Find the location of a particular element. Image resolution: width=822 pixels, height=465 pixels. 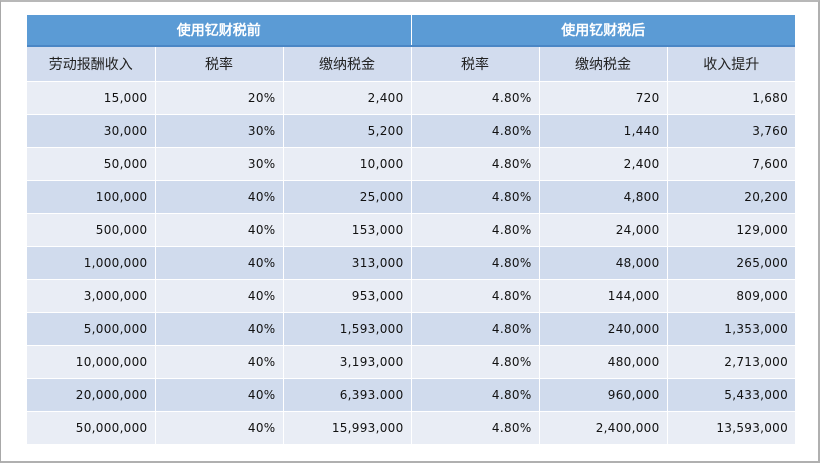

table-row: 50,000 30% 10,000 4.80% 2,400 7,600 is located at coordinates (411, 164).